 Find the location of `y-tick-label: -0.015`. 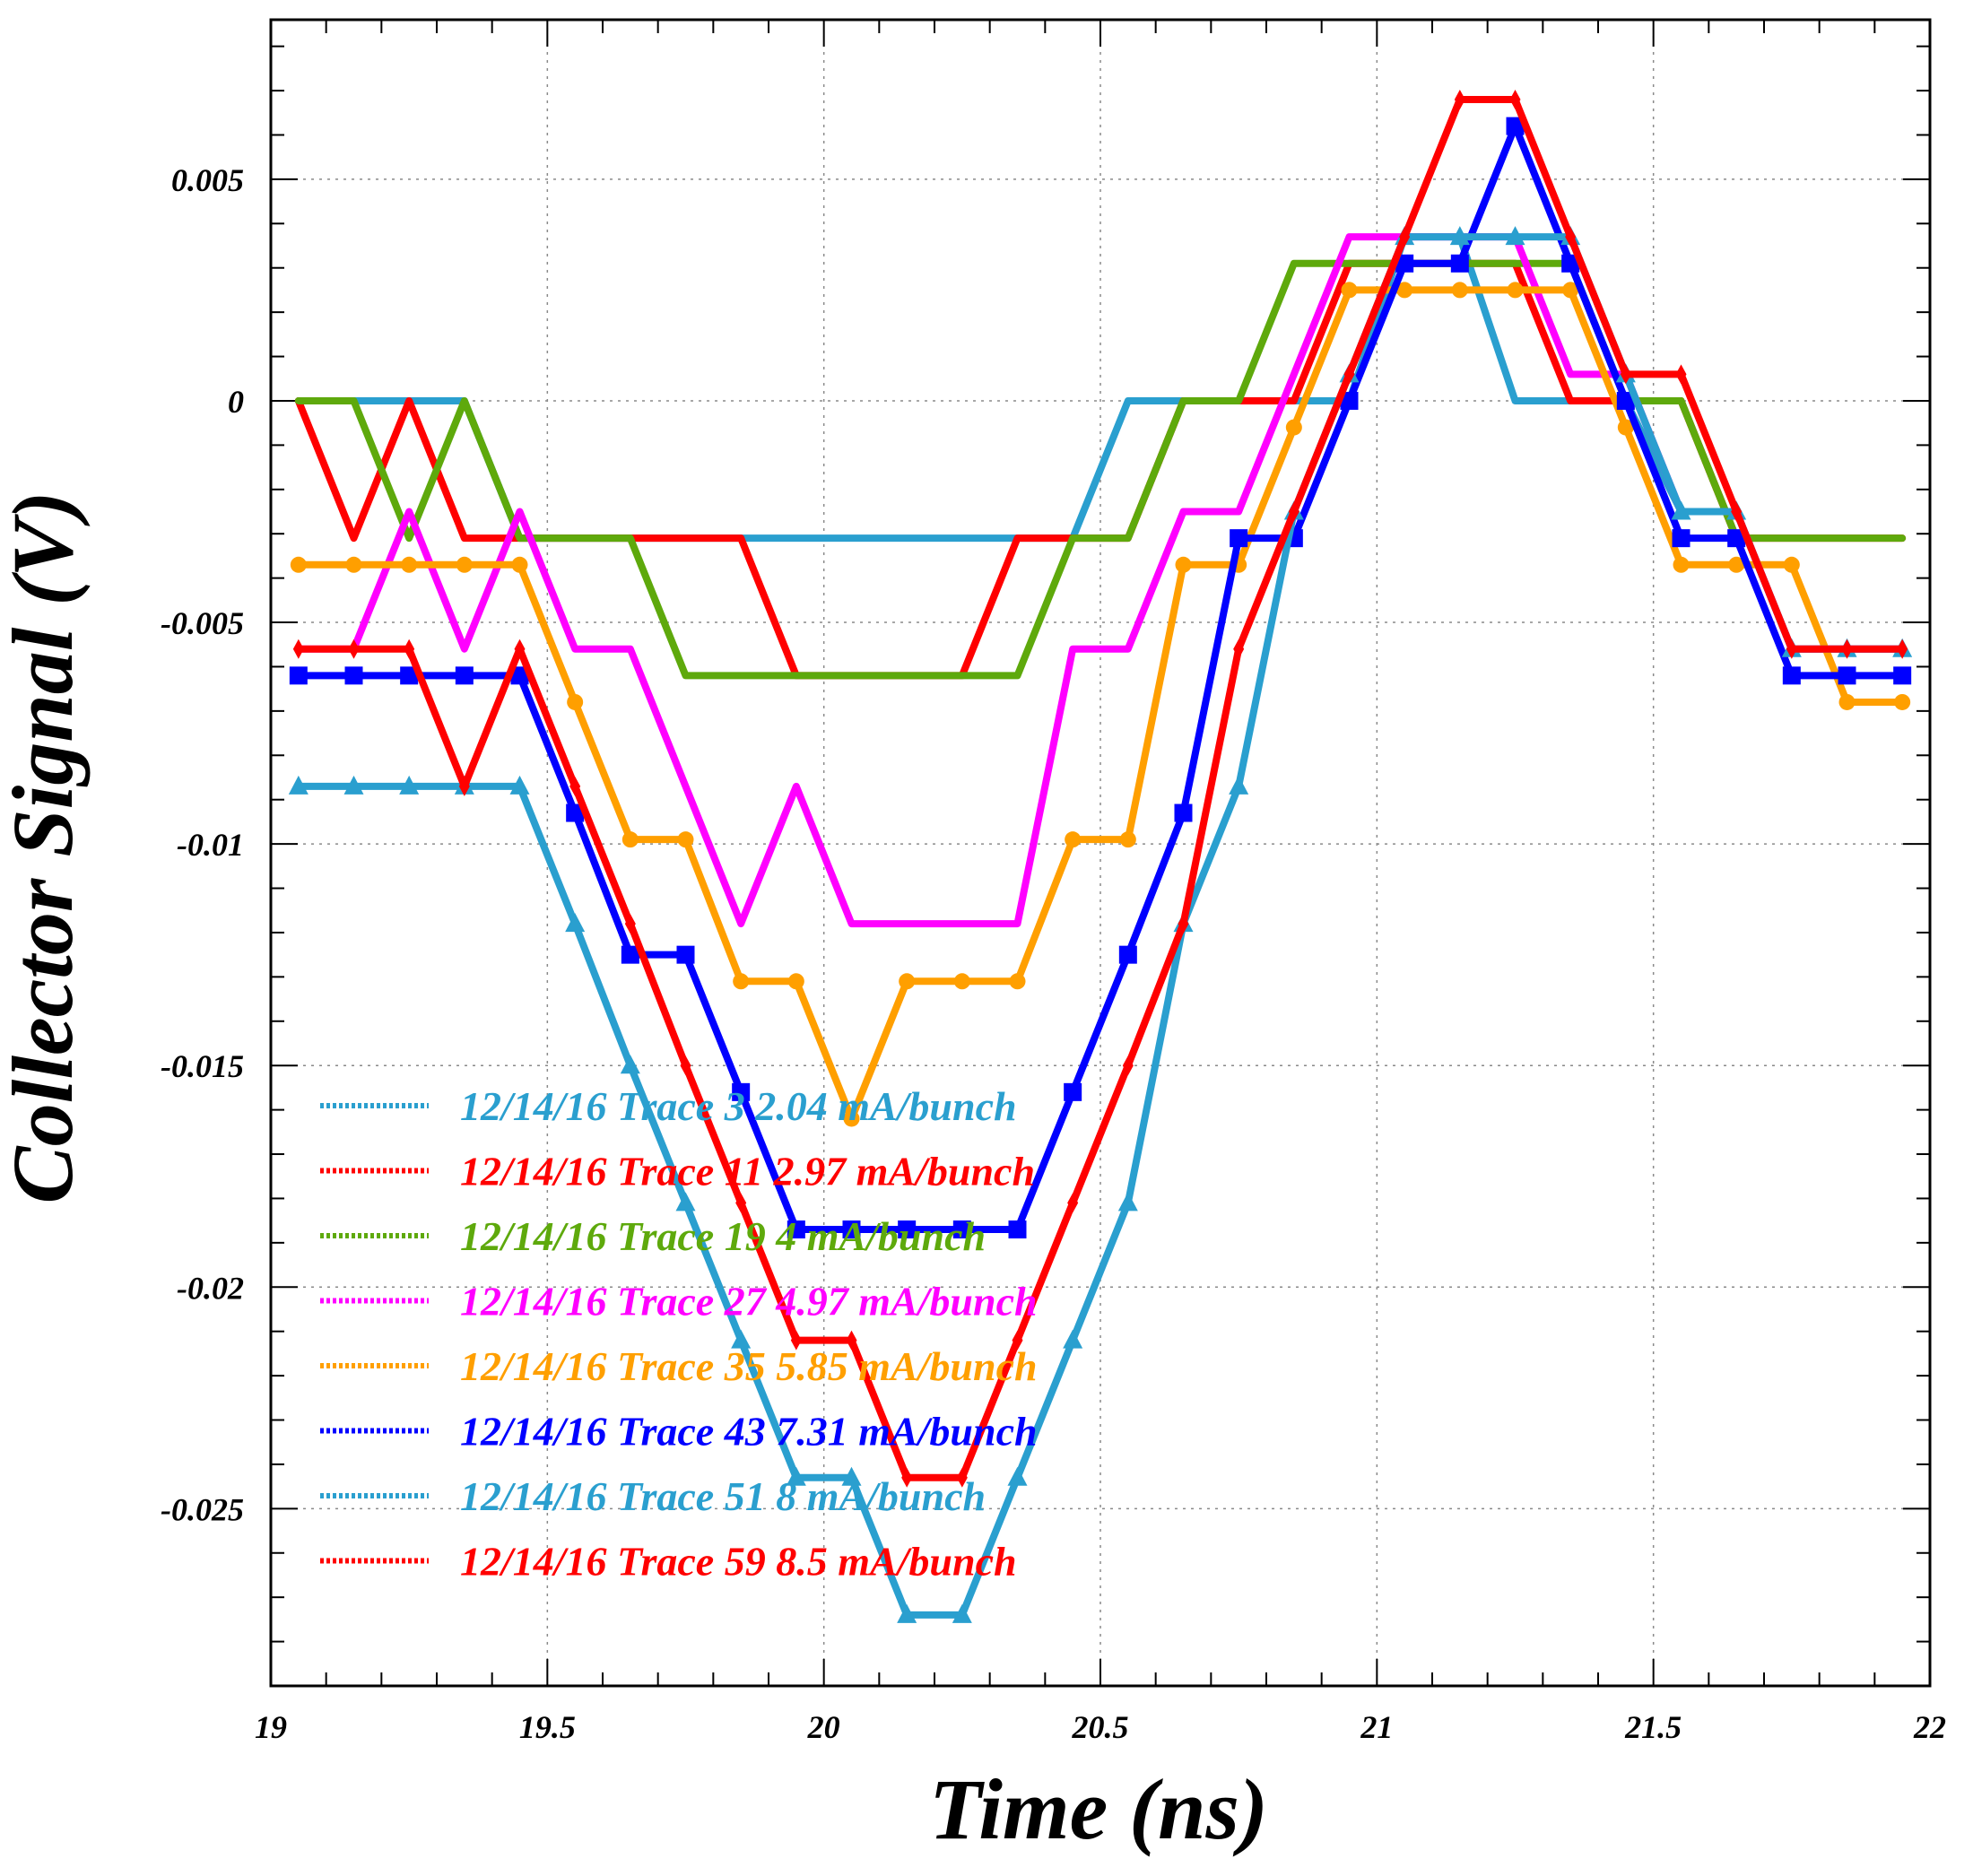

y-tick-label: -0.015 is located at coordinates (202, 1066).